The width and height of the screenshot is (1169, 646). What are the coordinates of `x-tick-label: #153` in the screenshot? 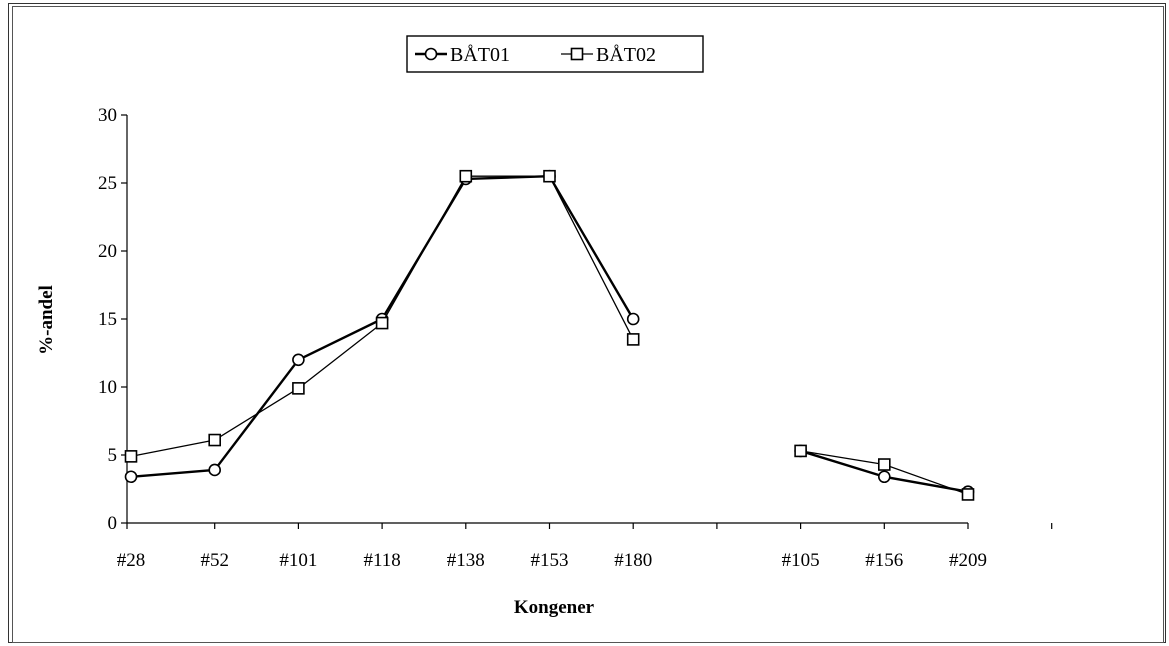 It's located at (550, 560).